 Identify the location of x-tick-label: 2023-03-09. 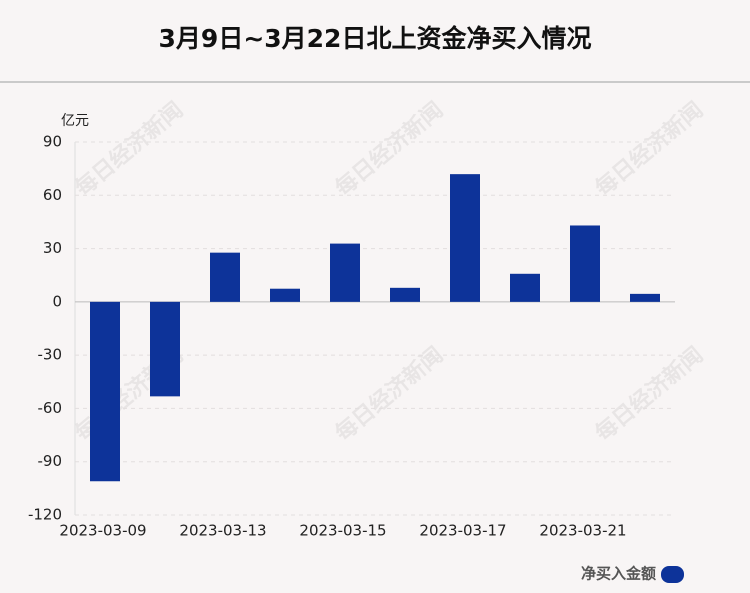
(102, 531).